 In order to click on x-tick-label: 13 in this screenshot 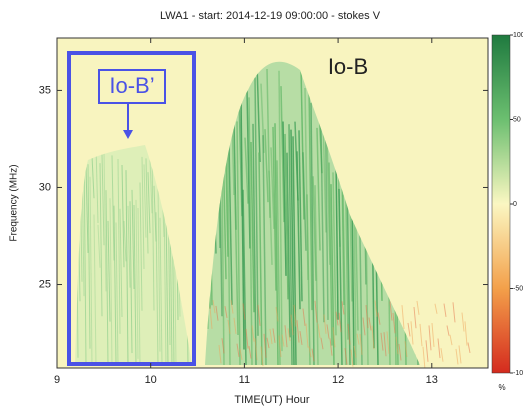, I will do `click(432, 380)`.